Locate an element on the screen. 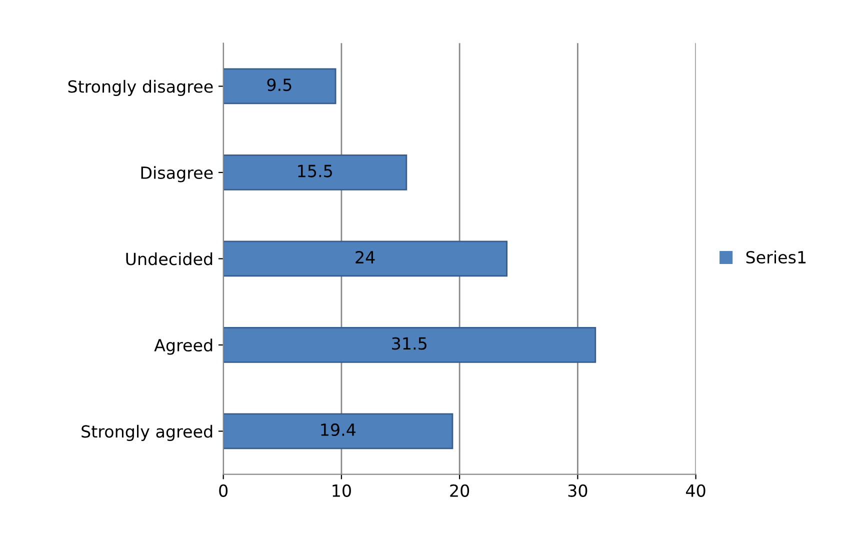  y-tick-label: Agreed is located at coordinates (183, 346).